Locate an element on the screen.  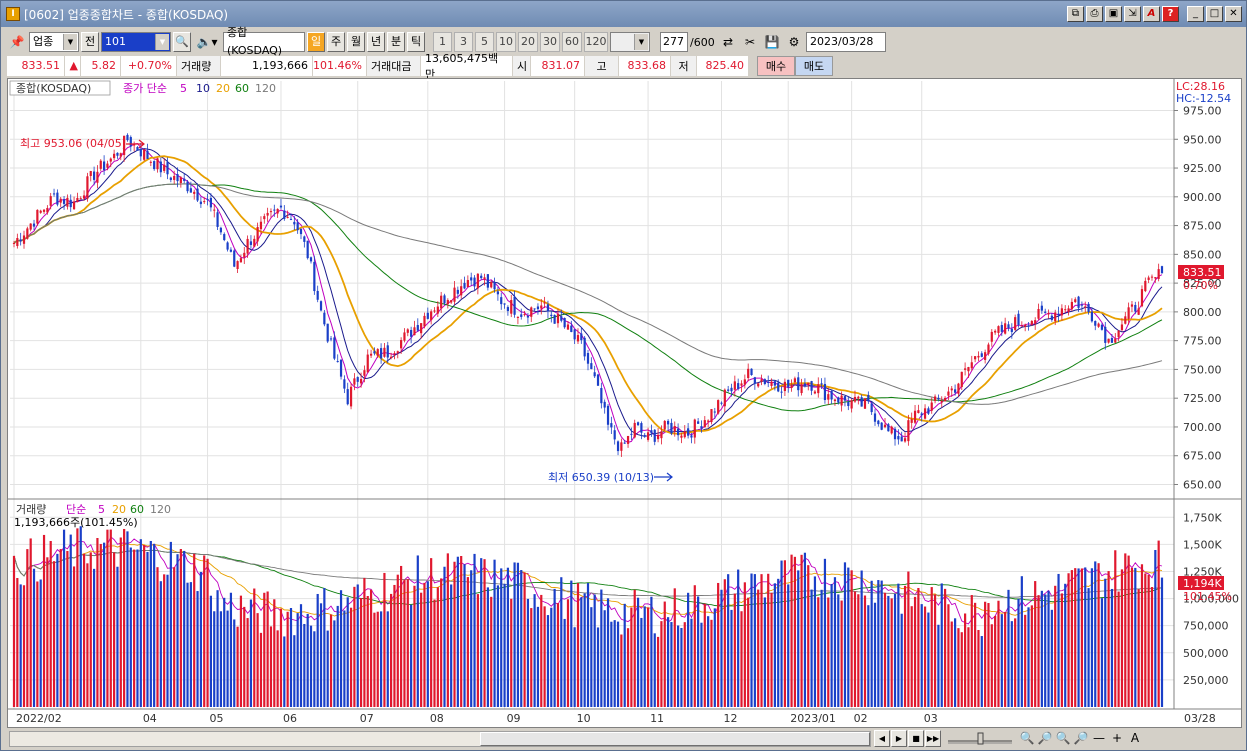
interval-3: 3 is located at coordinates (463, 42).